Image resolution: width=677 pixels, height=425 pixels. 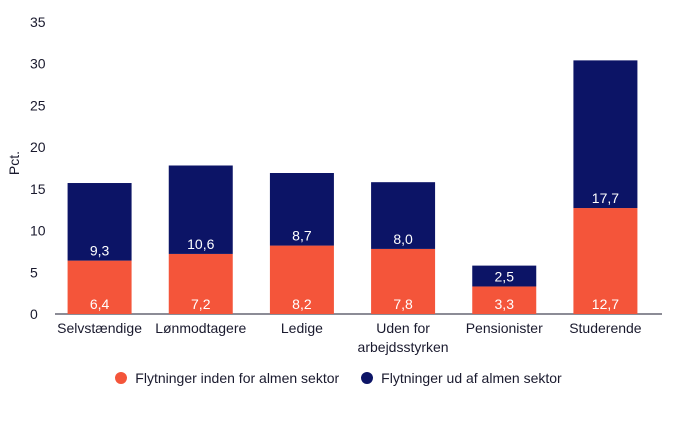 I want to click on y-axis-label: Pct., so click(x=14, y=163).